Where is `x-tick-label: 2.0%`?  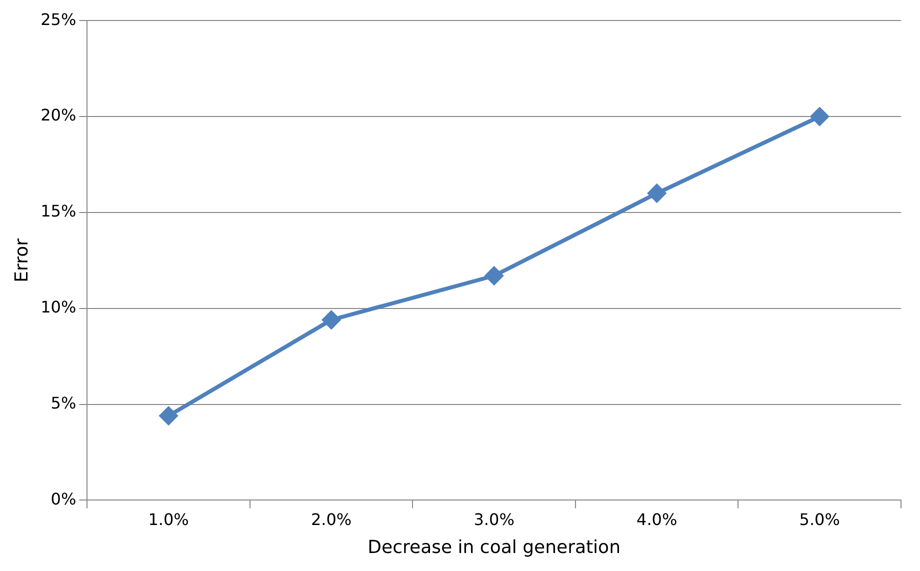
x-tick-label: 2.0% is located at coordinates (331, 519).